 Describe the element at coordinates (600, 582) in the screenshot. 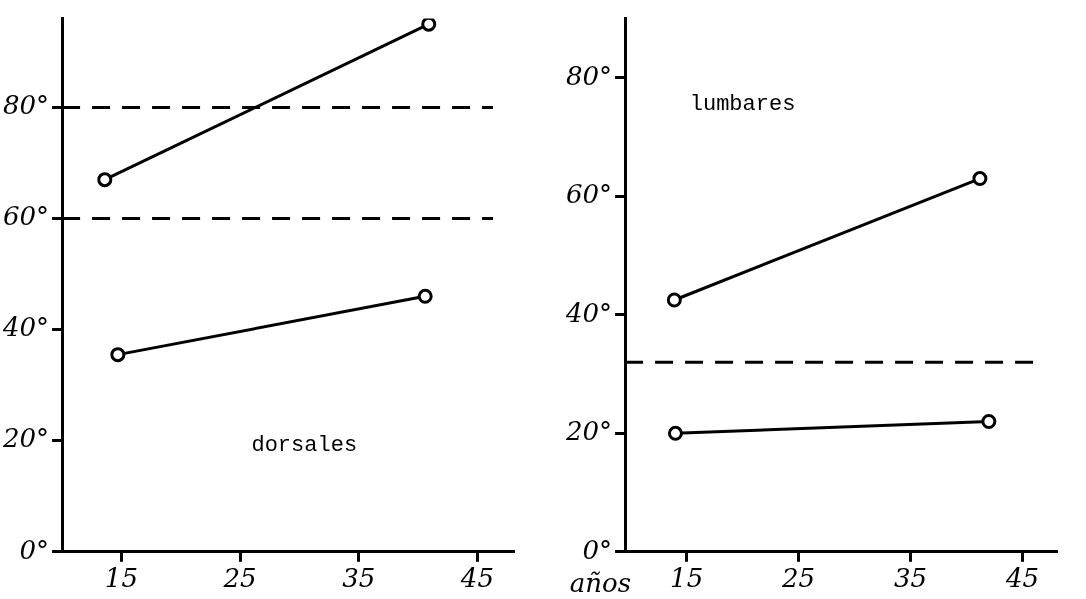

I see `x-axis-title: años` at that location.